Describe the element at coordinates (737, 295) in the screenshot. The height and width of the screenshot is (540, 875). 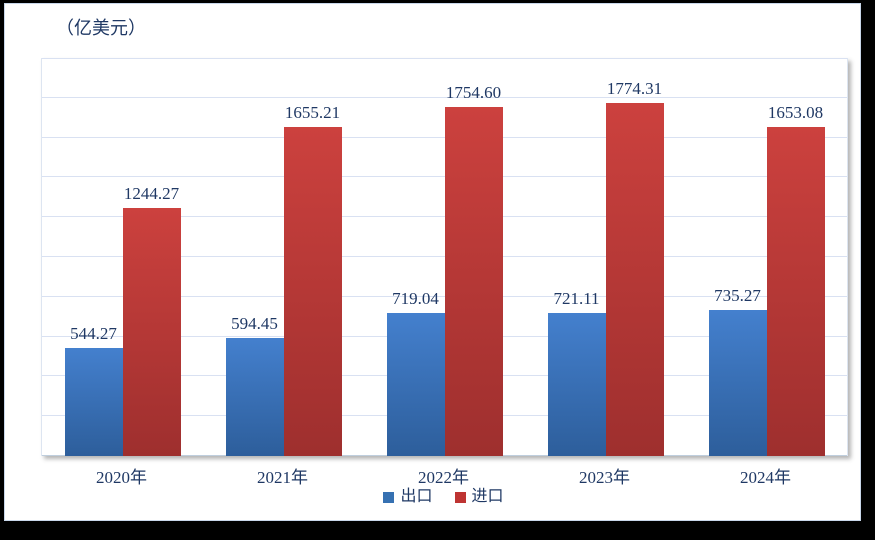
I see `value-label: 735.27` at that location.